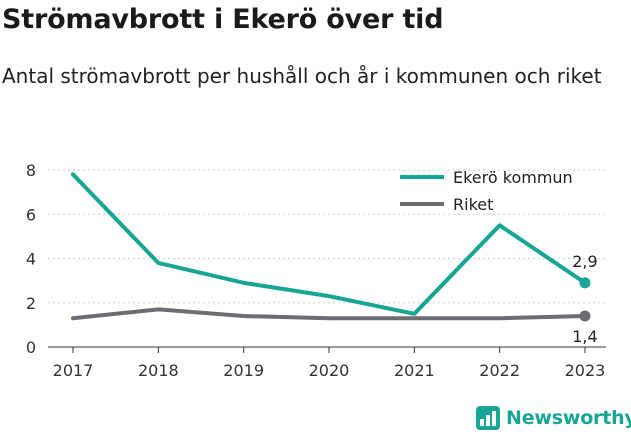 Image resolution: width=631 pixels, height=439 pixels. What do you see at coordinates (473, 204) in the screenshot?
I see `legend-label-riket: Riket` at bounding box center [473, 204].